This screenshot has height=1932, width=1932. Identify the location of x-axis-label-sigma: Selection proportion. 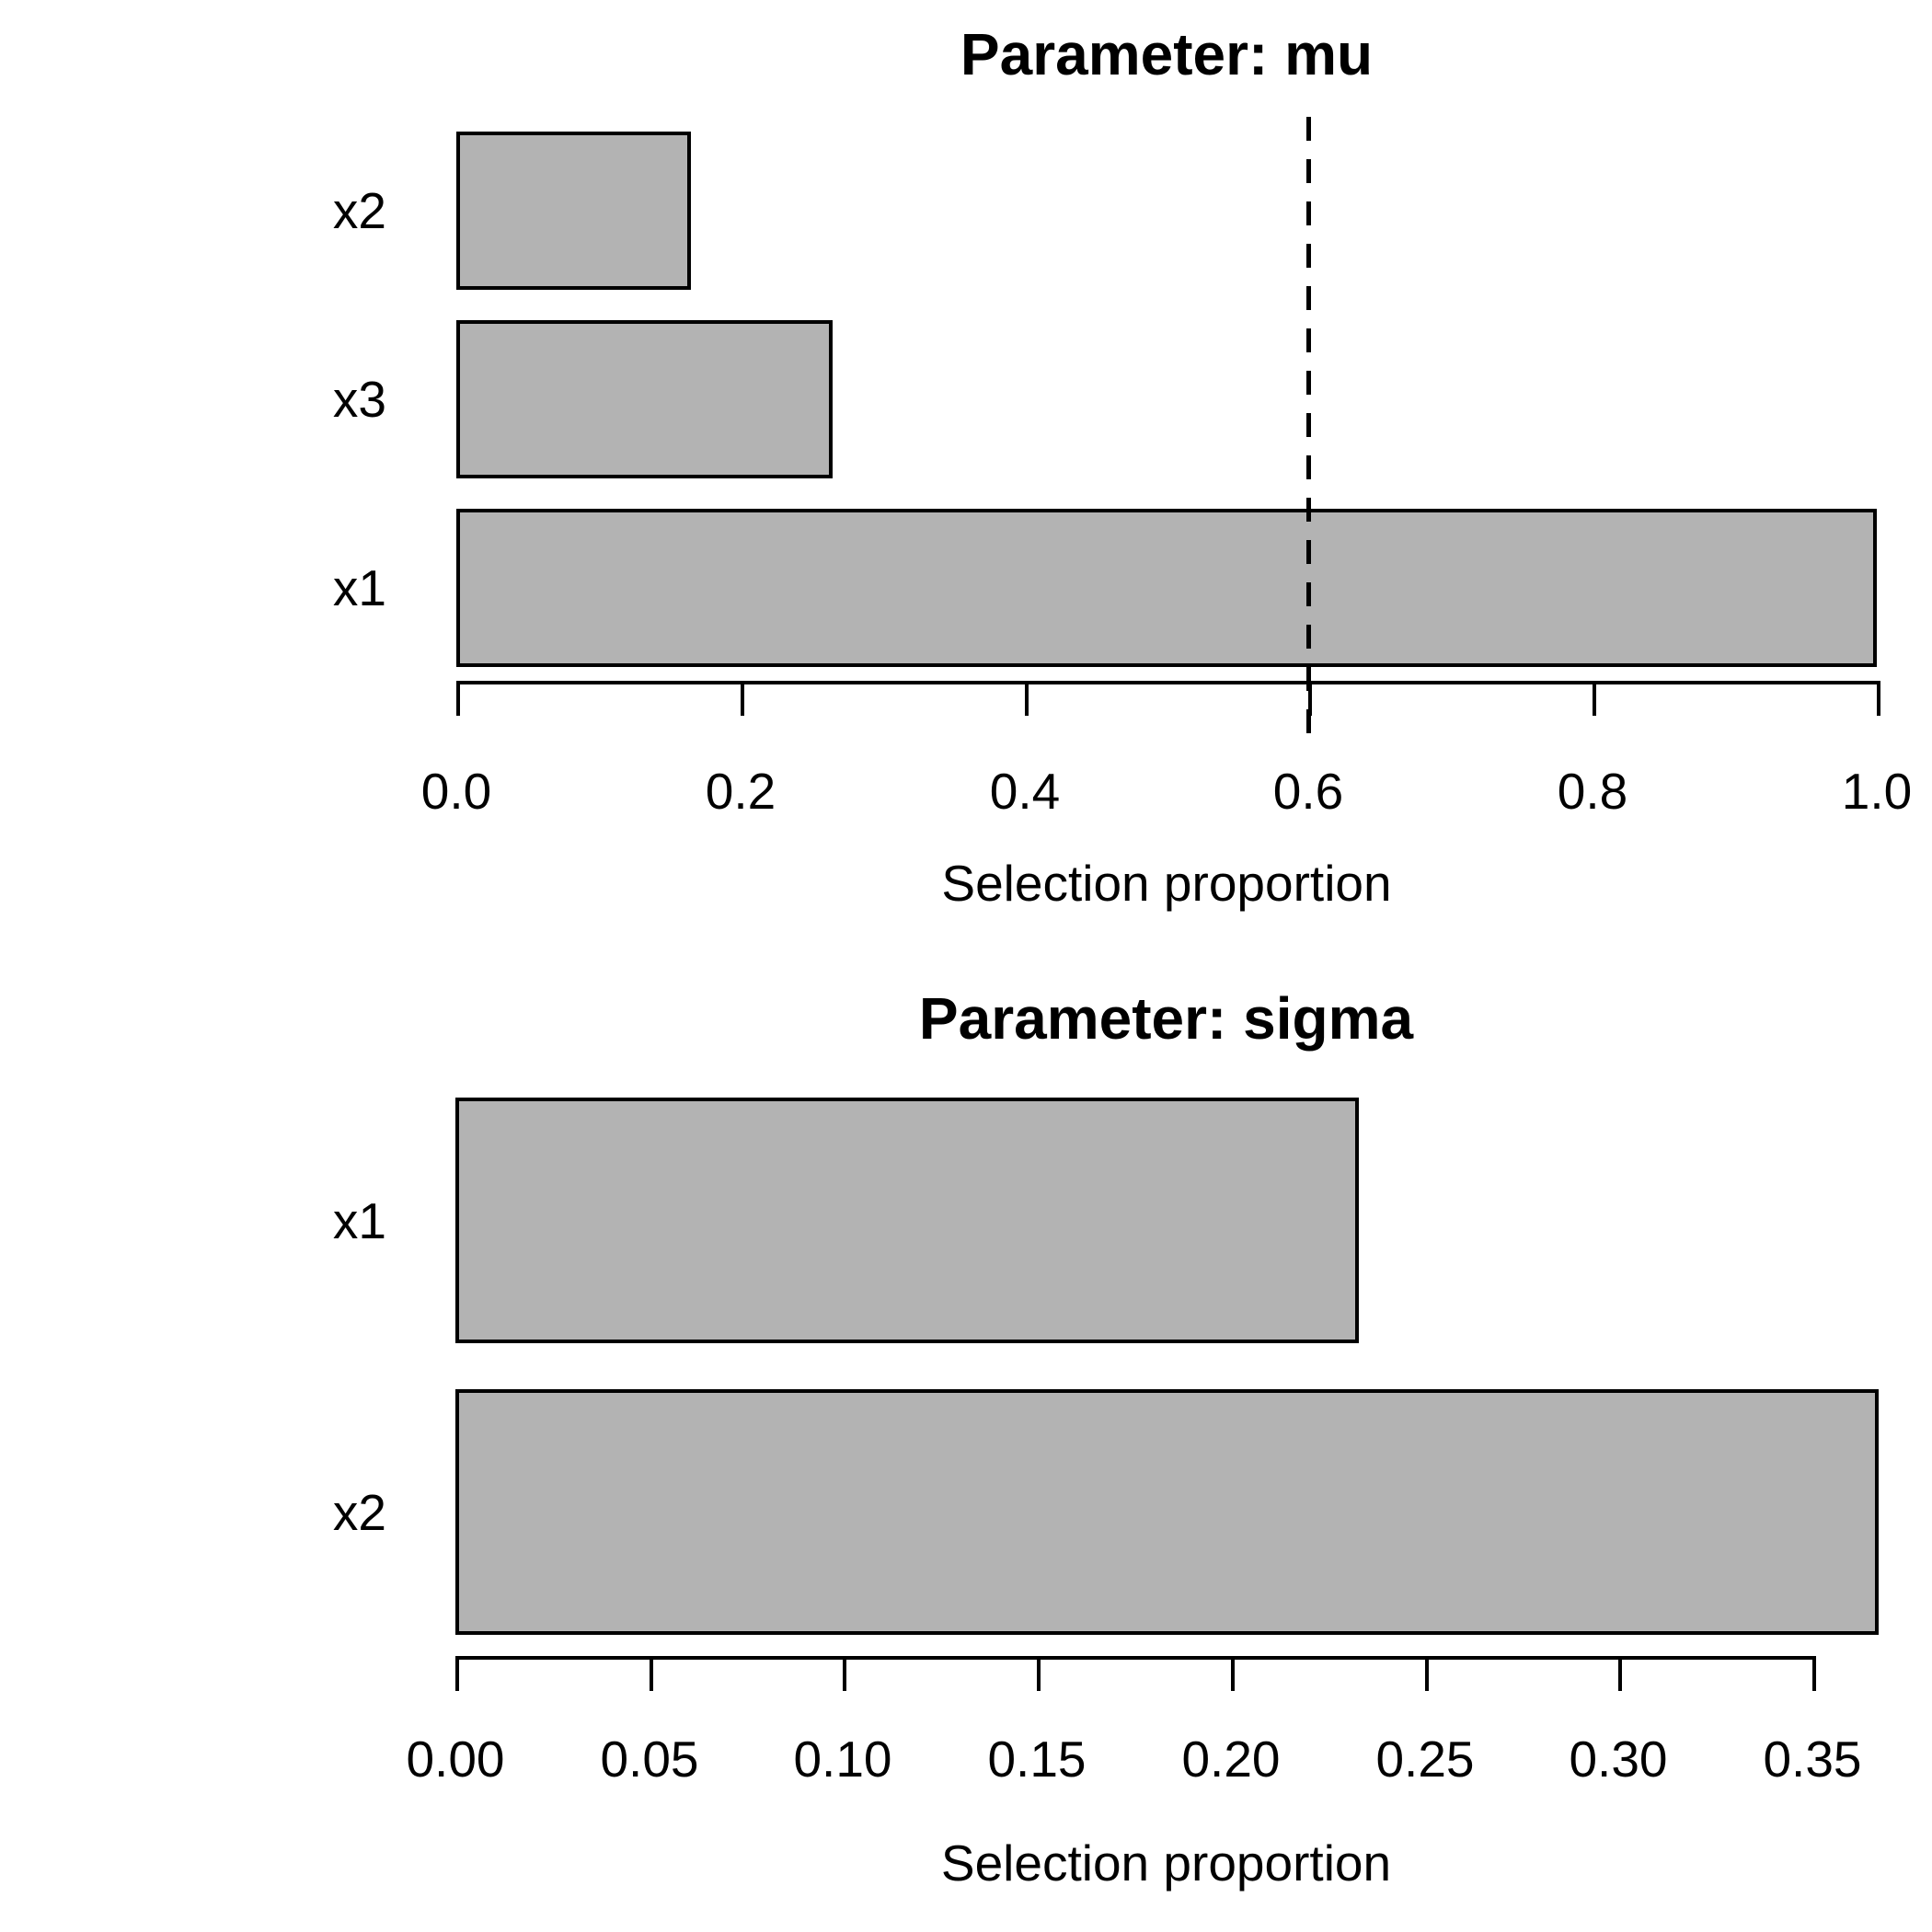
(1166, 1863).